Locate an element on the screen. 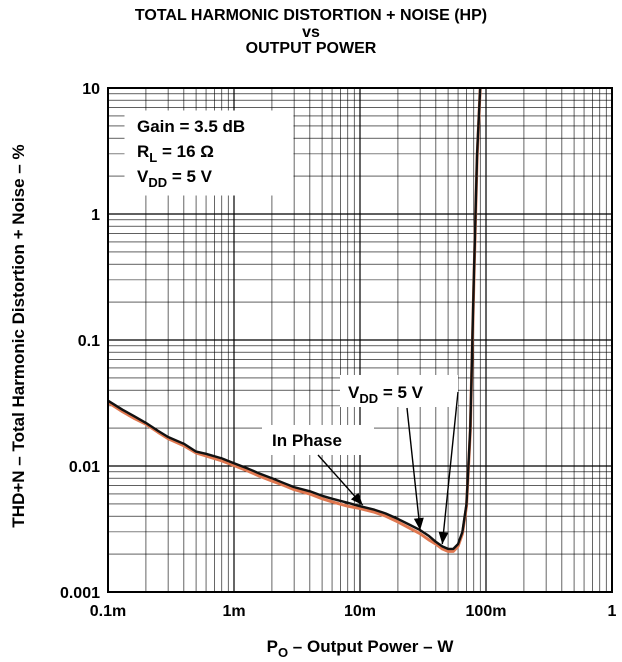 The image size is (622, 662). vdd-arrow-2-head is located at coordinates (443, 538).